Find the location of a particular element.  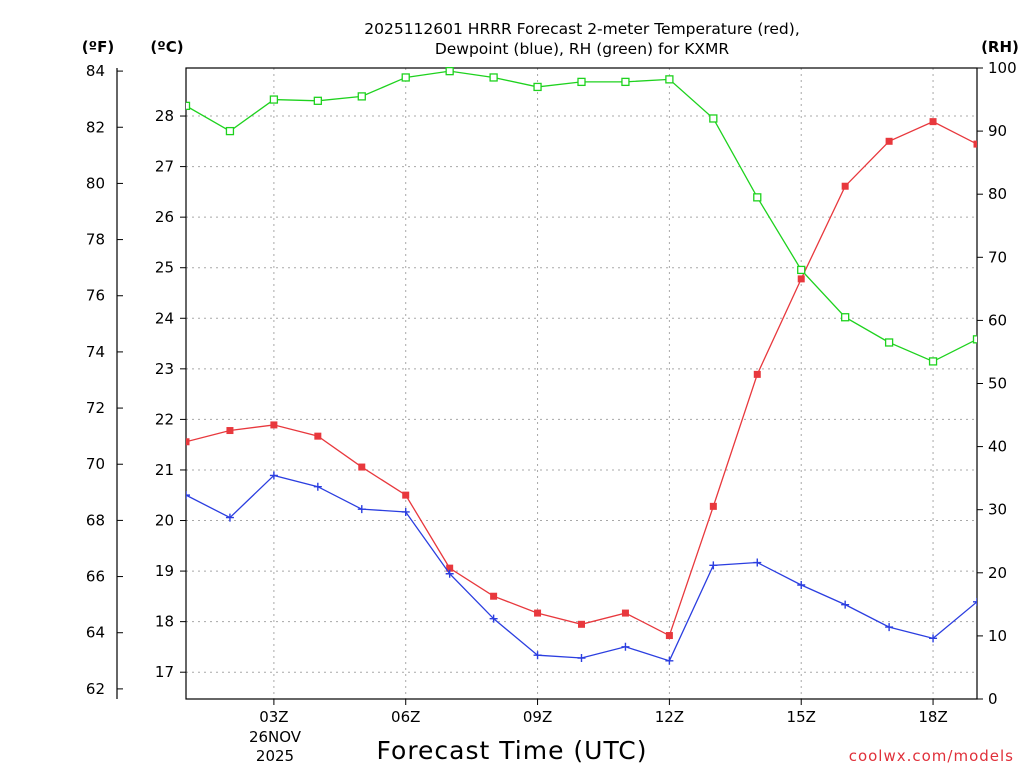

date-label-year: 2025 is located at coordinates (275, 756).